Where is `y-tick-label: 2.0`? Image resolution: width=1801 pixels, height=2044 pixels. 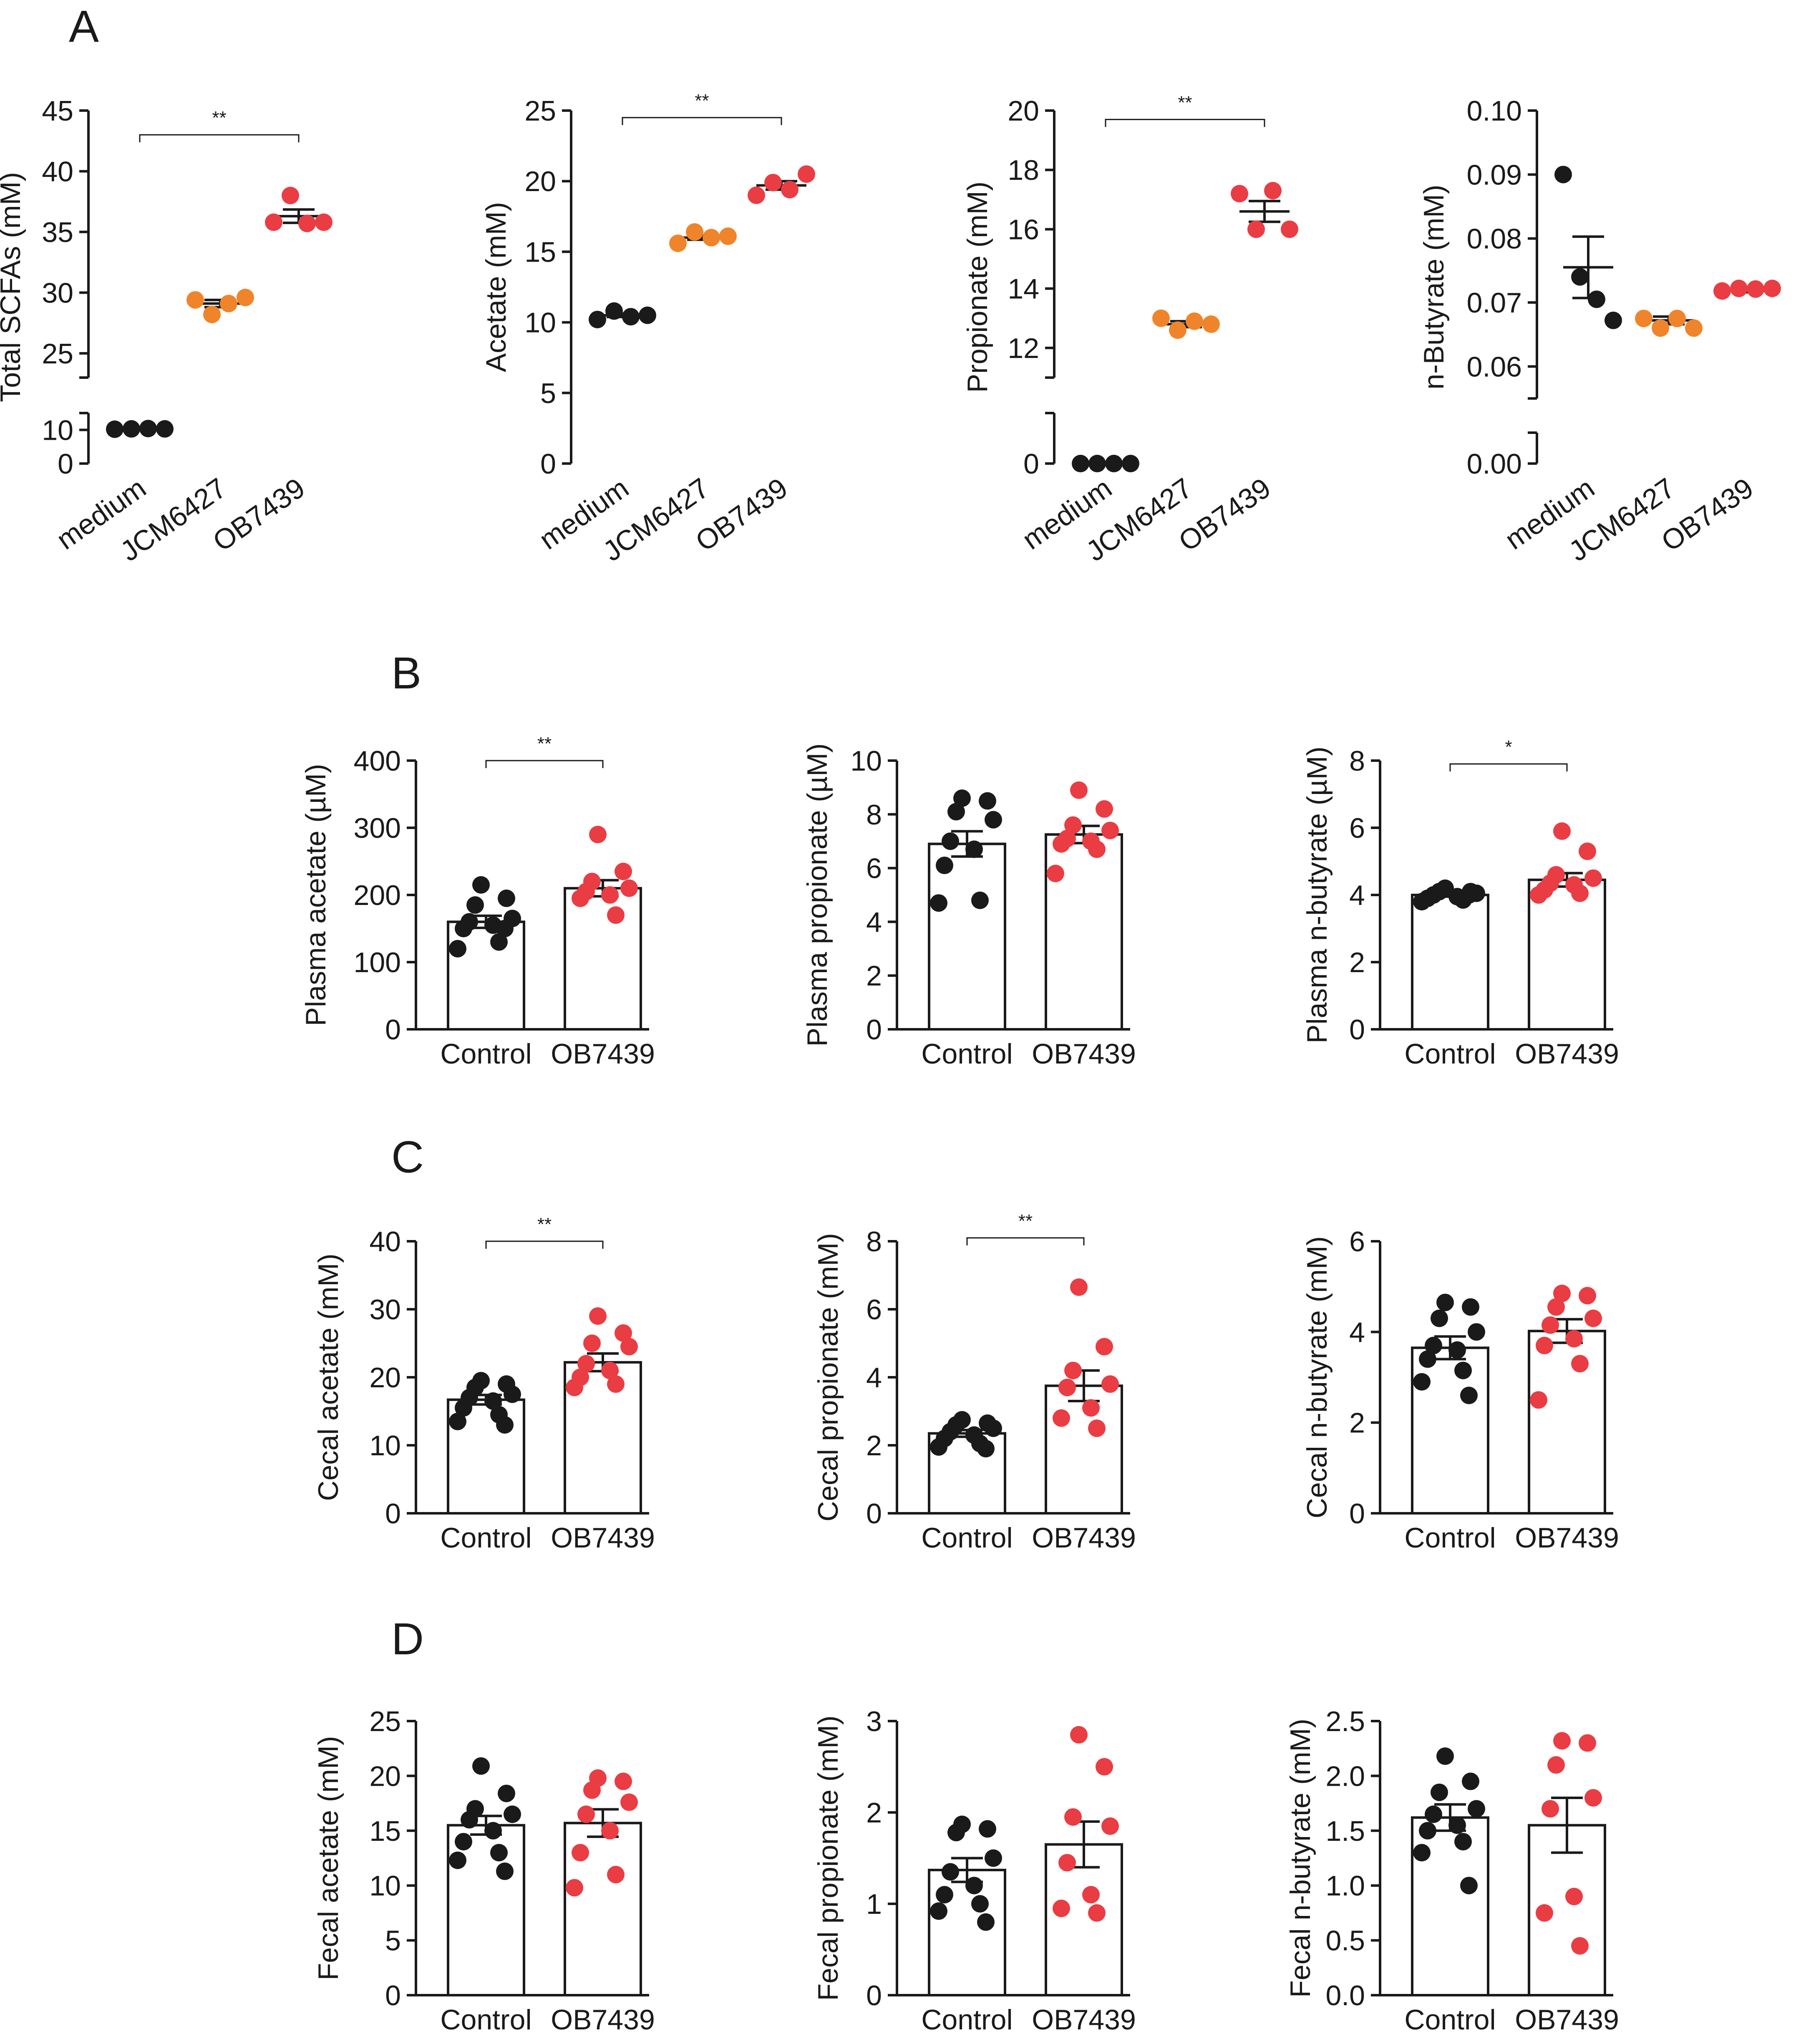 y-tick-label: 2.0 is located at coordinates (1345, 1776).